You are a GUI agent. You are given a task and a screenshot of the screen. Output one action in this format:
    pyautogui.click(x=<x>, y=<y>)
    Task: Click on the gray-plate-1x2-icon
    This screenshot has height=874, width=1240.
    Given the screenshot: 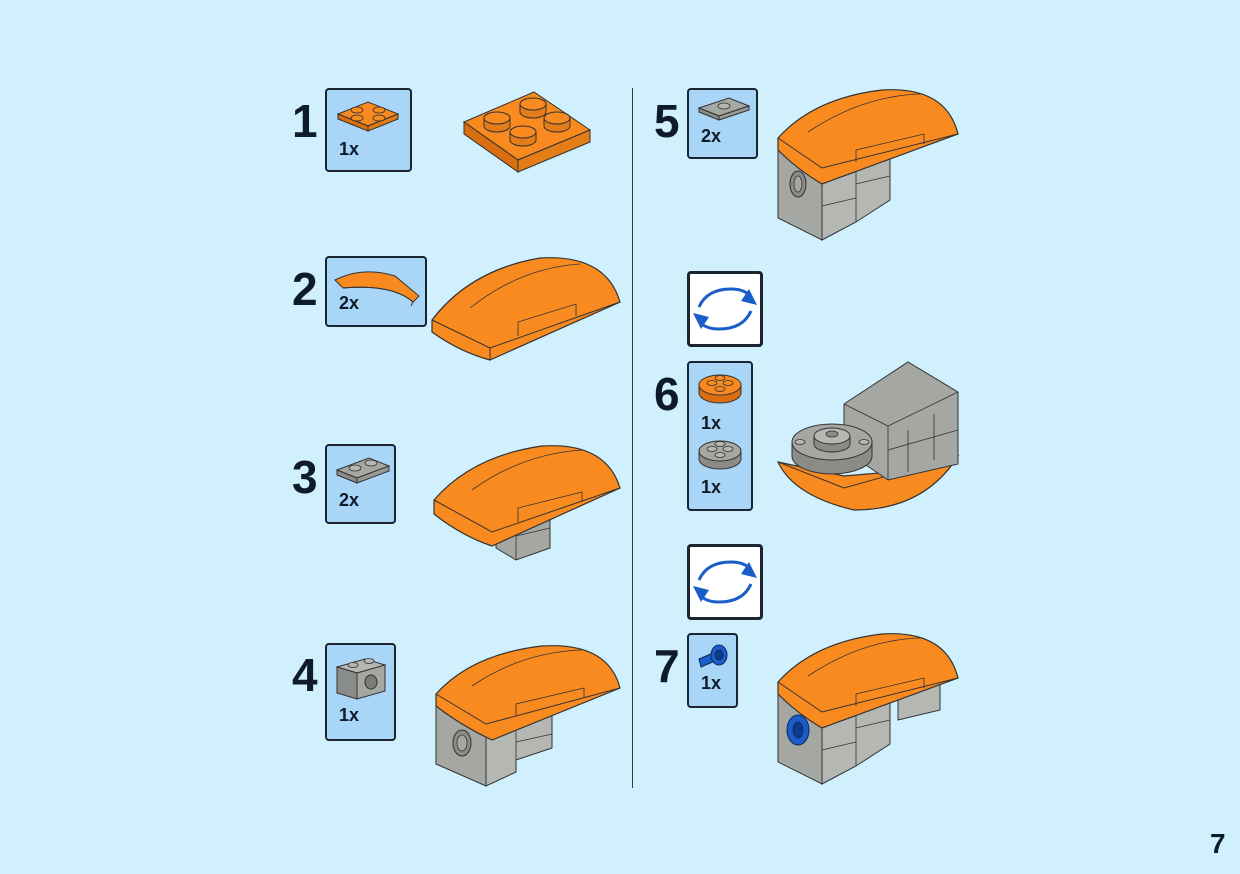 What is the action you would take?
    pyautogui.click(x=363, y=470)
    